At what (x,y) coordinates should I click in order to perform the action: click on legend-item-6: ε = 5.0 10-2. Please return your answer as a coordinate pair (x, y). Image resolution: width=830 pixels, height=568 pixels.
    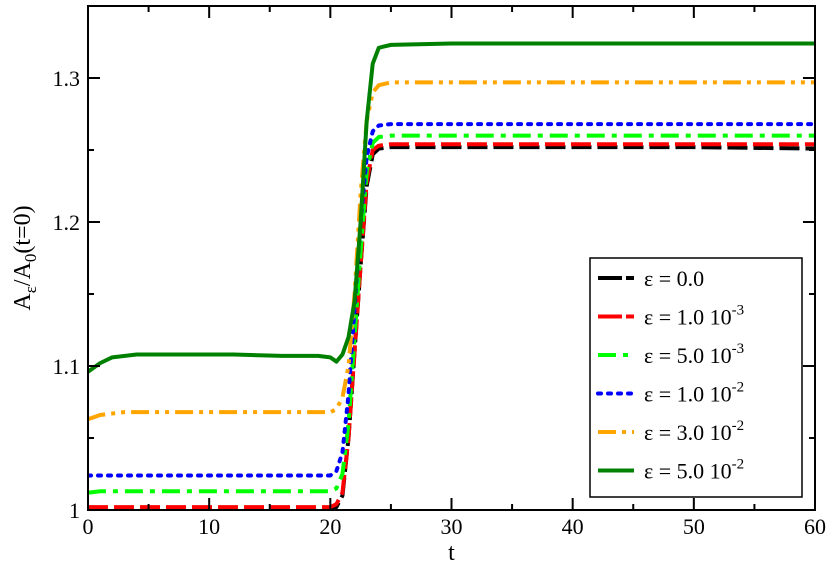
    Looking at the image, I should click on (671, 470).